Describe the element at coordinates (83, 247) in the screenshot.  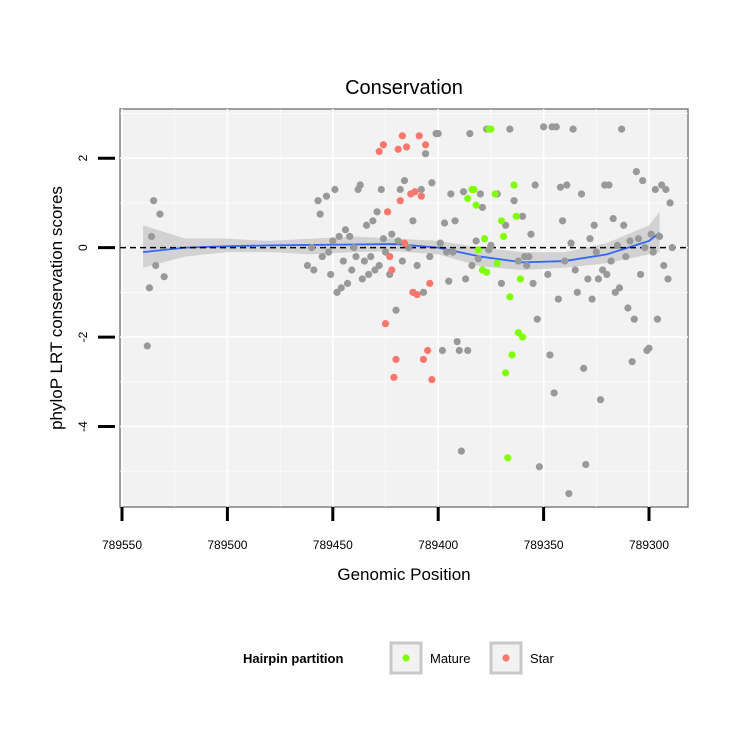
I see `y-tick-label: 0` at that location.